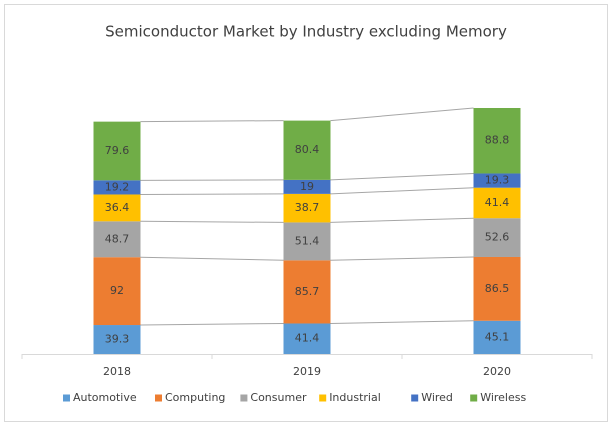 Image resolution: width=612 pixels, height=430 pixels. What do you see at coordinates (278, 397) in the screenshot?
I see `legend-label: Consumer` at bounding box center [278, 397].